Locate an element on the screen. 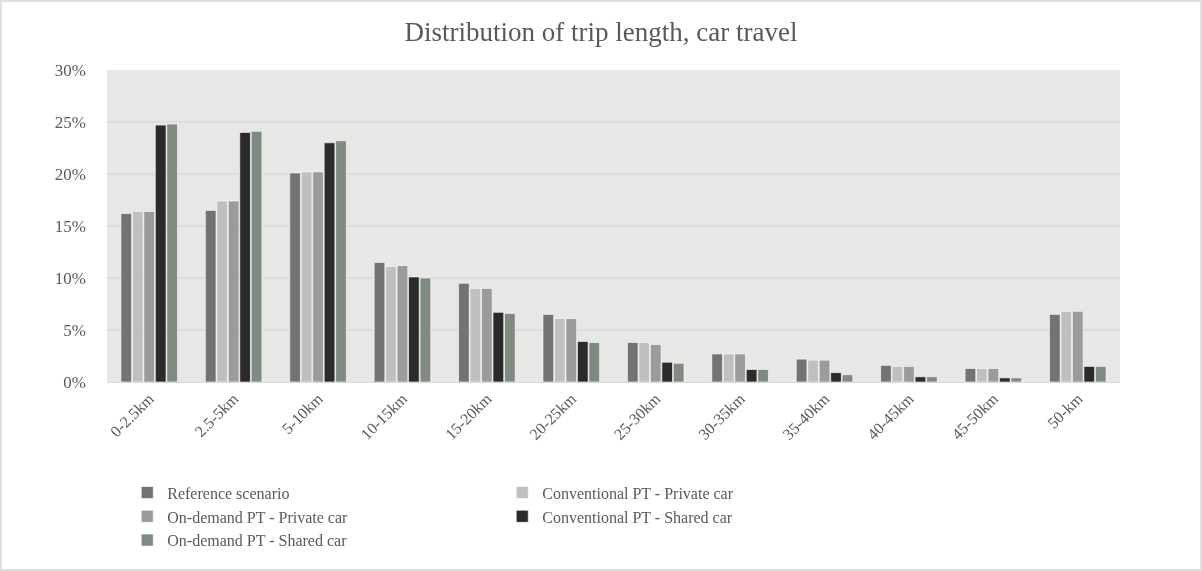 The image size is (1202, 571). y-tick-label: 10% is located at coordinates (70, 278).